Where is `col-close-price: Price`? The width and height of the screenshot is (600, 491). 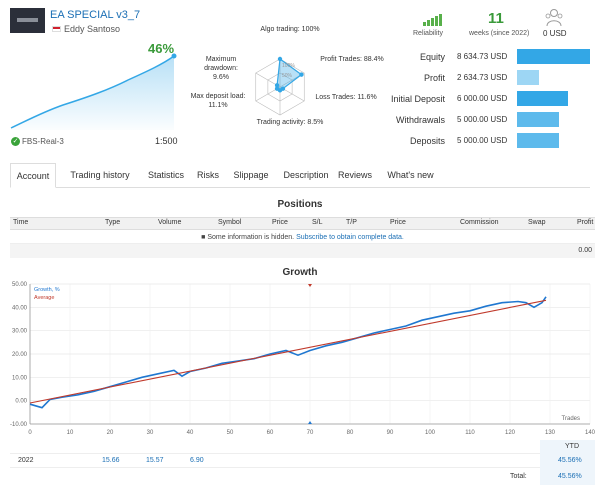 col-close-price: Price is located at coordinates (398, 222).